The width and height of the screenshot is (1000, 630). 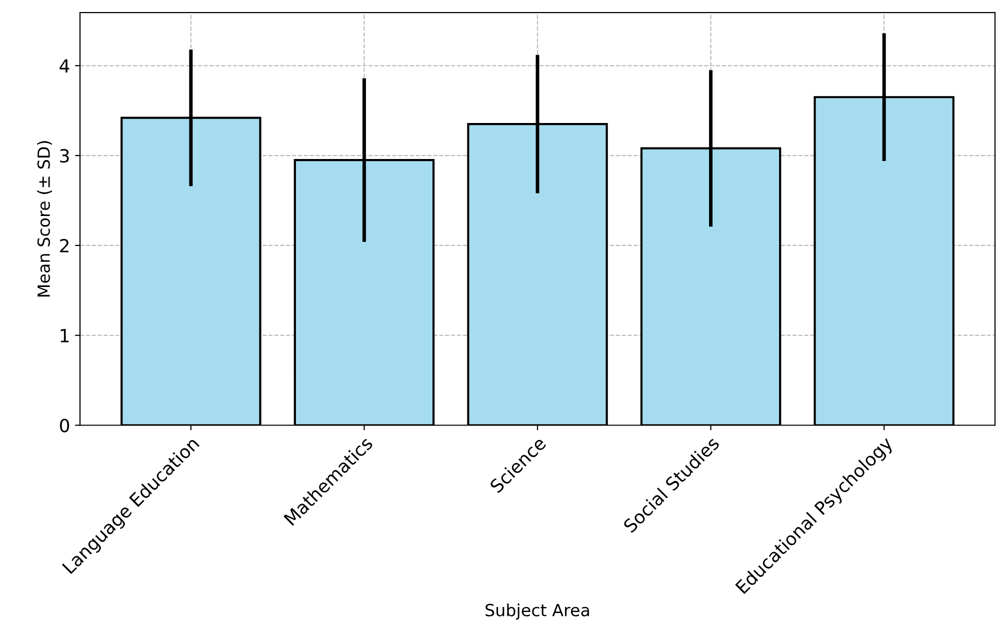 What do you see at coordinates (65, 65) in the screenshot?
I see `y-tick-label: 4` at bounding box center [65, 65].